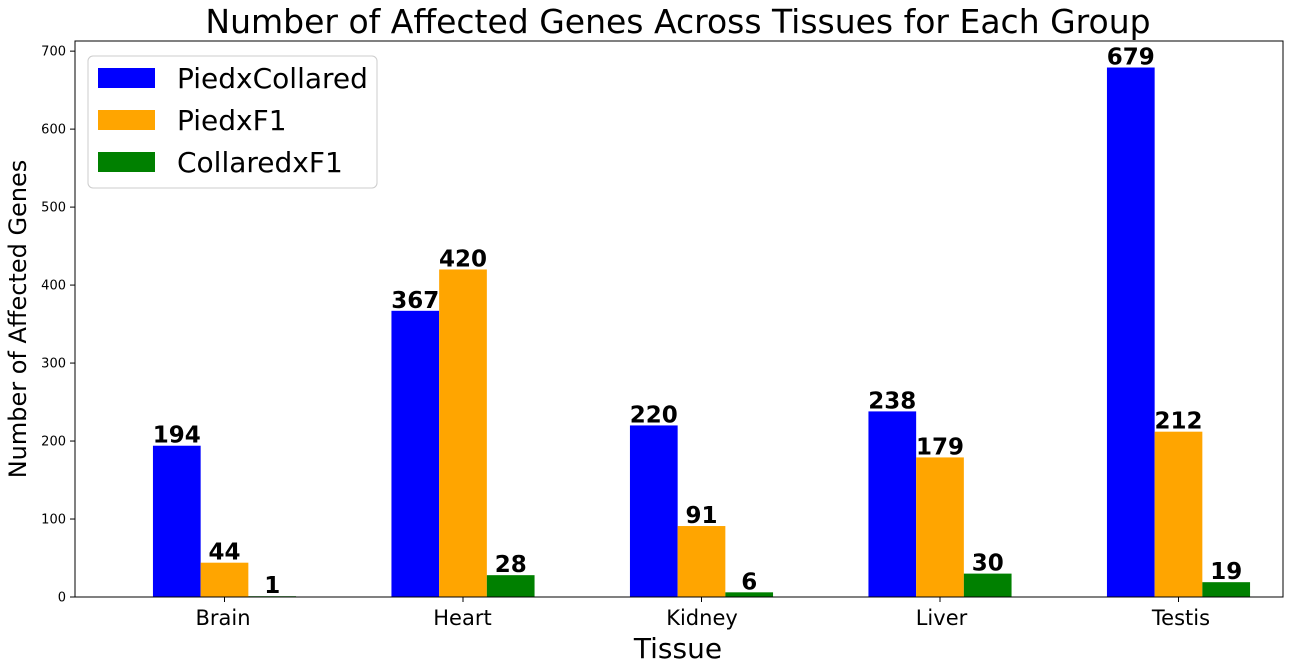  Describe the element at coordinates (53, 442) in the screenshot. I see `y-tick-label: 200` at that location.